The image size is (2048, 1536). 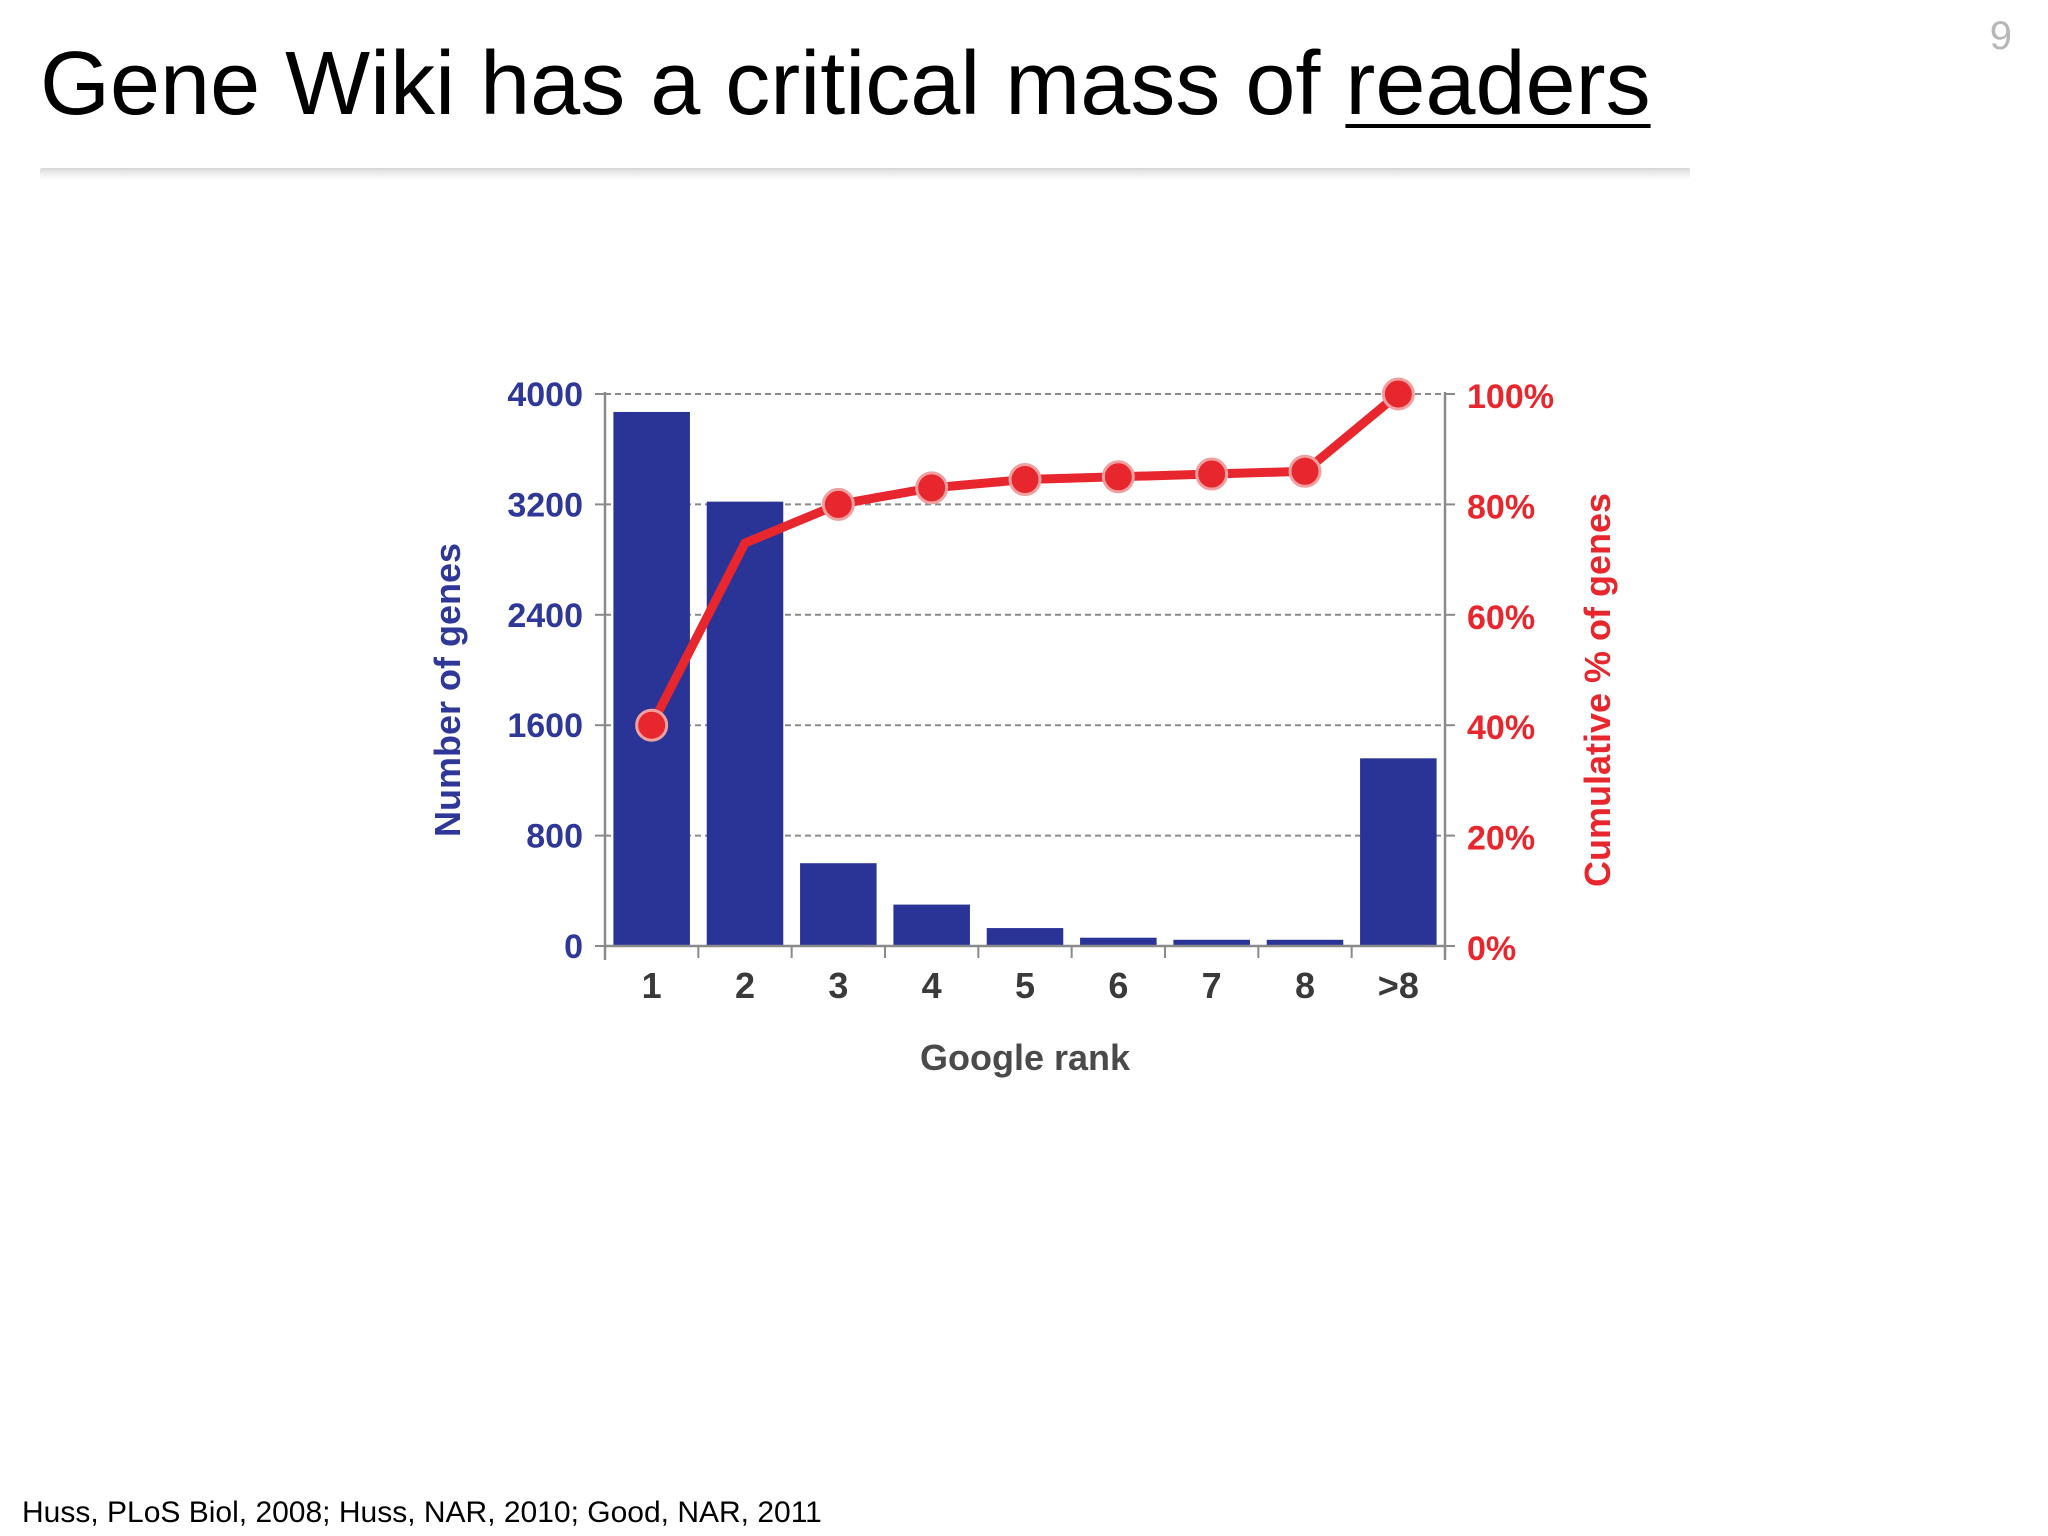 What do you see at coordinates (1501, 618) in the screenshot?
I see `y2-tick-label: 60%` at bounding box center [1501, 618].